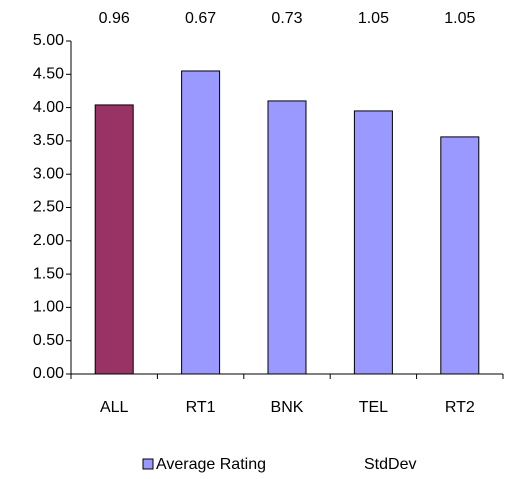 The image size is (508, 479). What do you see at coordinates (48, 74) in the screenshot?
I see `y-tick-label: 4.50` at bounding box center [48, 74].